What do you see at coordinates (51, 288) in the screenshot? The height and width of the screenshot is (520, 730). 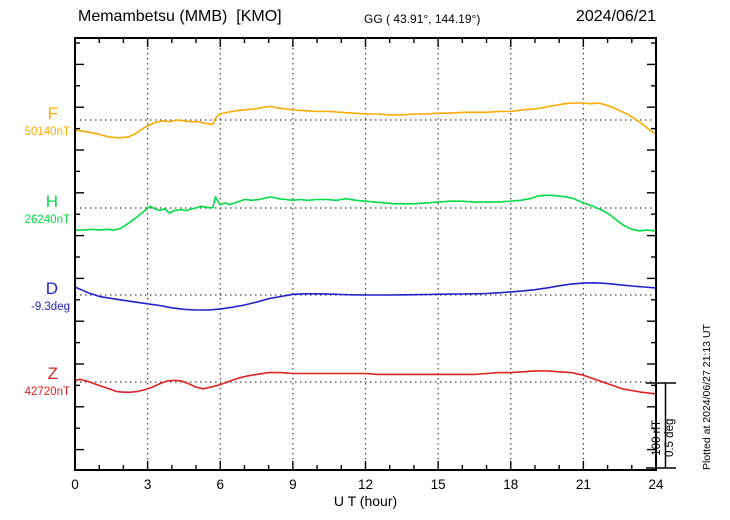 I see `channel-label-d: D` at bounding box center [51, 288].